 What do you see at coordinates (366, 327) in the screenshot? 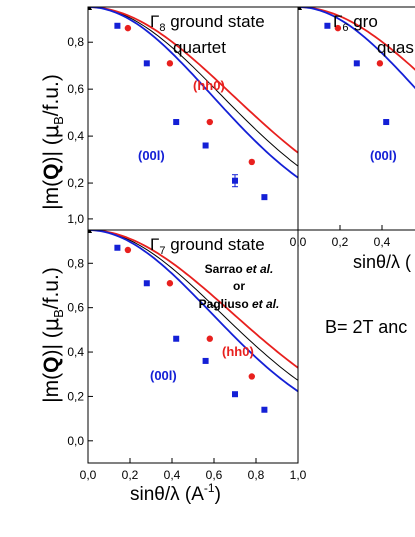
I see `field-note: B= 2T anc` at bounding box center [366, 327].